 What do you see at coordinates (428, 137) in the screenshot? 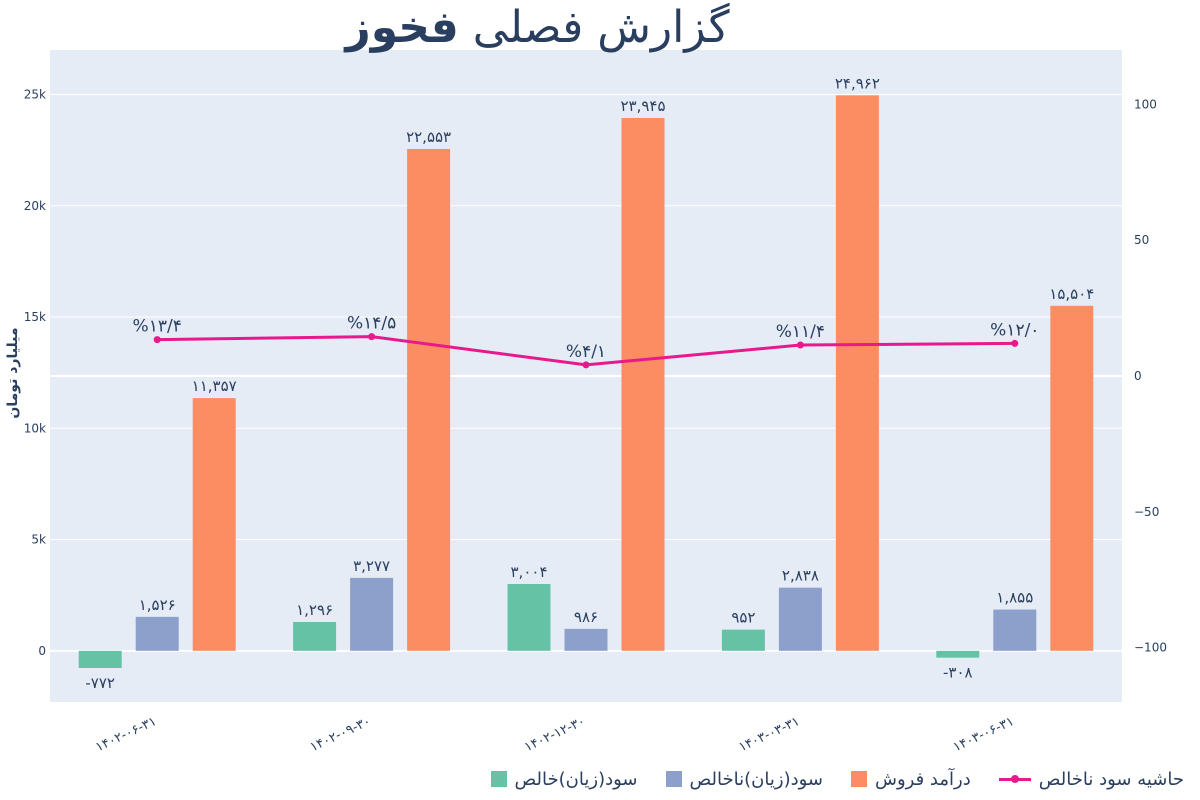
I see `bar-data-label: ۲۲,۵۵۳` at bounding box center [428, 137].